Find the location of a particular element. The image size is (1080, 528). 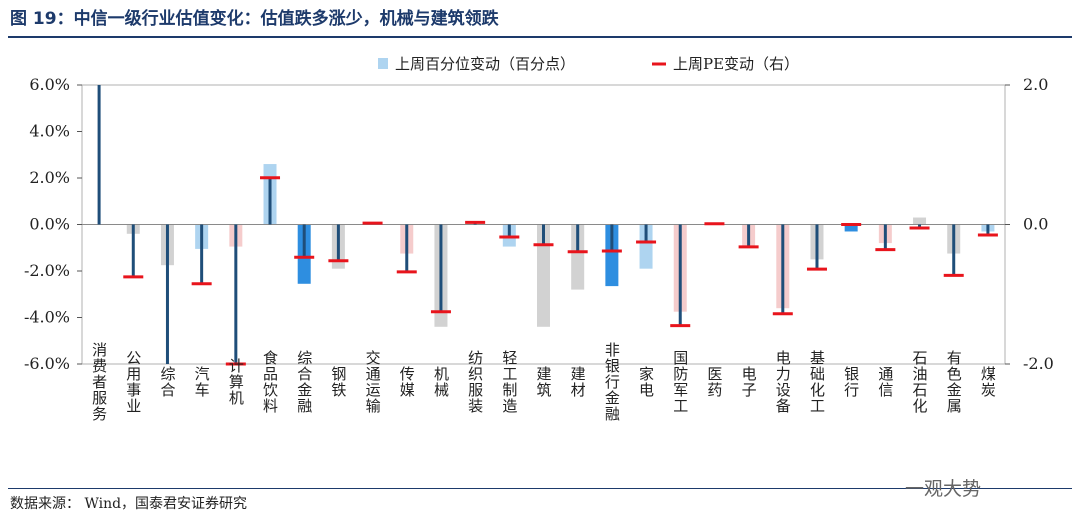

category-label: 轻工制造 is located at coordinates (509, 382).